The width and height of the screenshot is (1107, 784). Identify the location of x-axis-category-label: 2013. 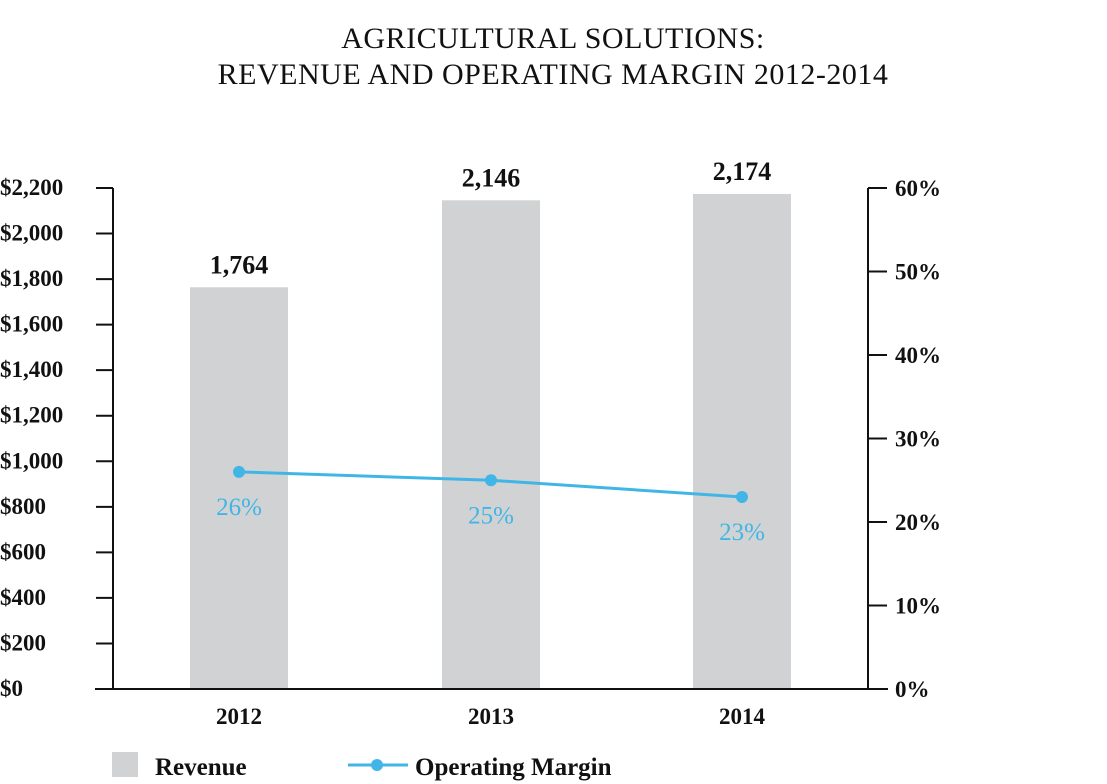
(491, 716).